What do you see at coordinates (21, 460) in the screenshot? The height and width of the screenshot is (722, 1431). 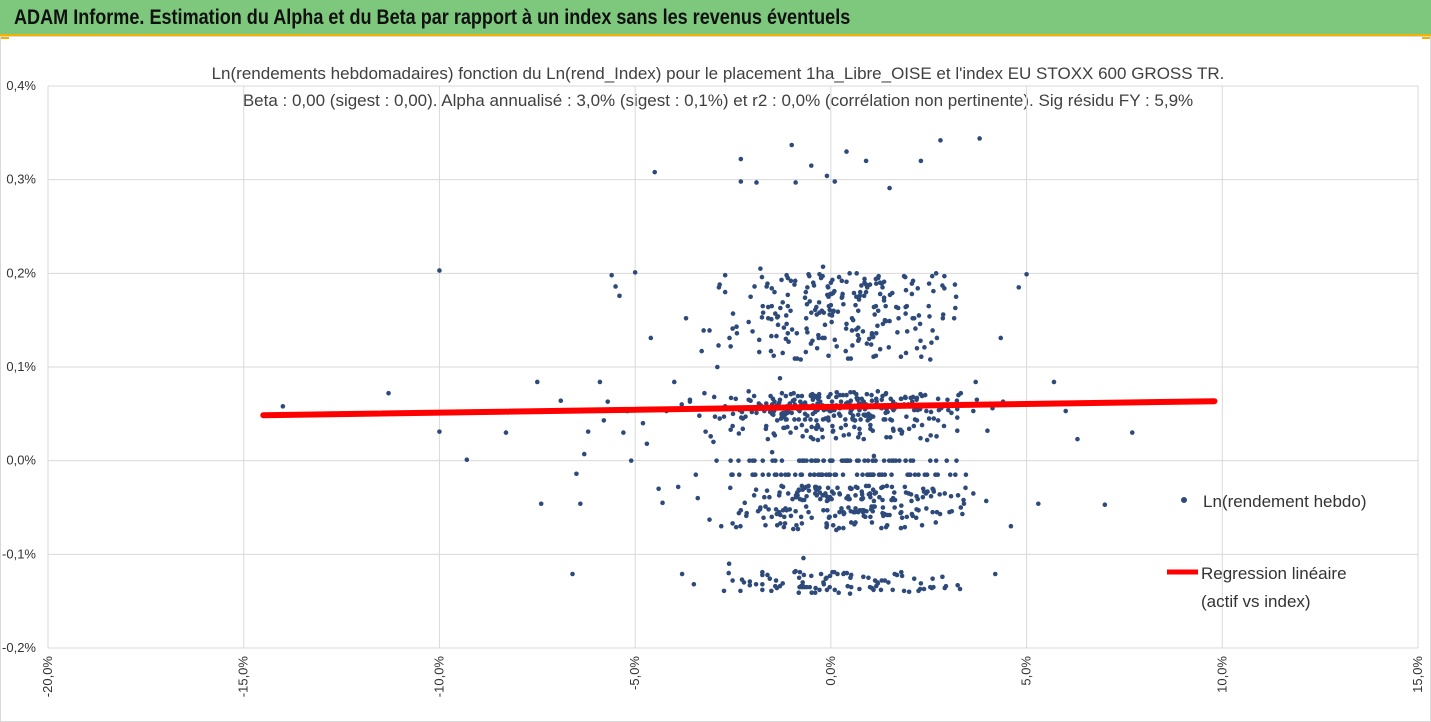 I see `y-tick-label: 0,0%` at bounding box center [21, 460].